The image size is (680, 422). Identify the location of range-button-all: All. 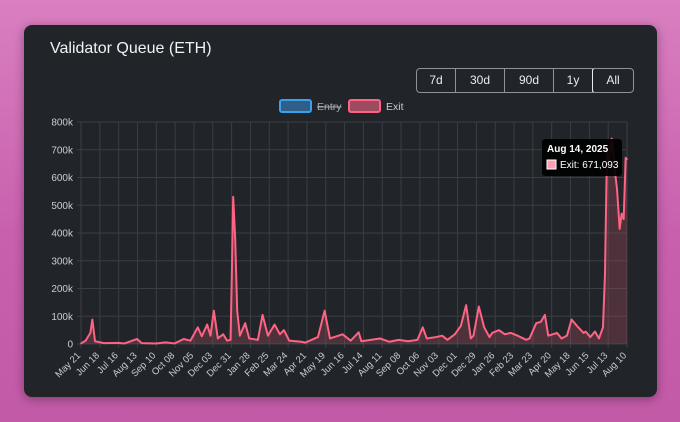
(612, 80).